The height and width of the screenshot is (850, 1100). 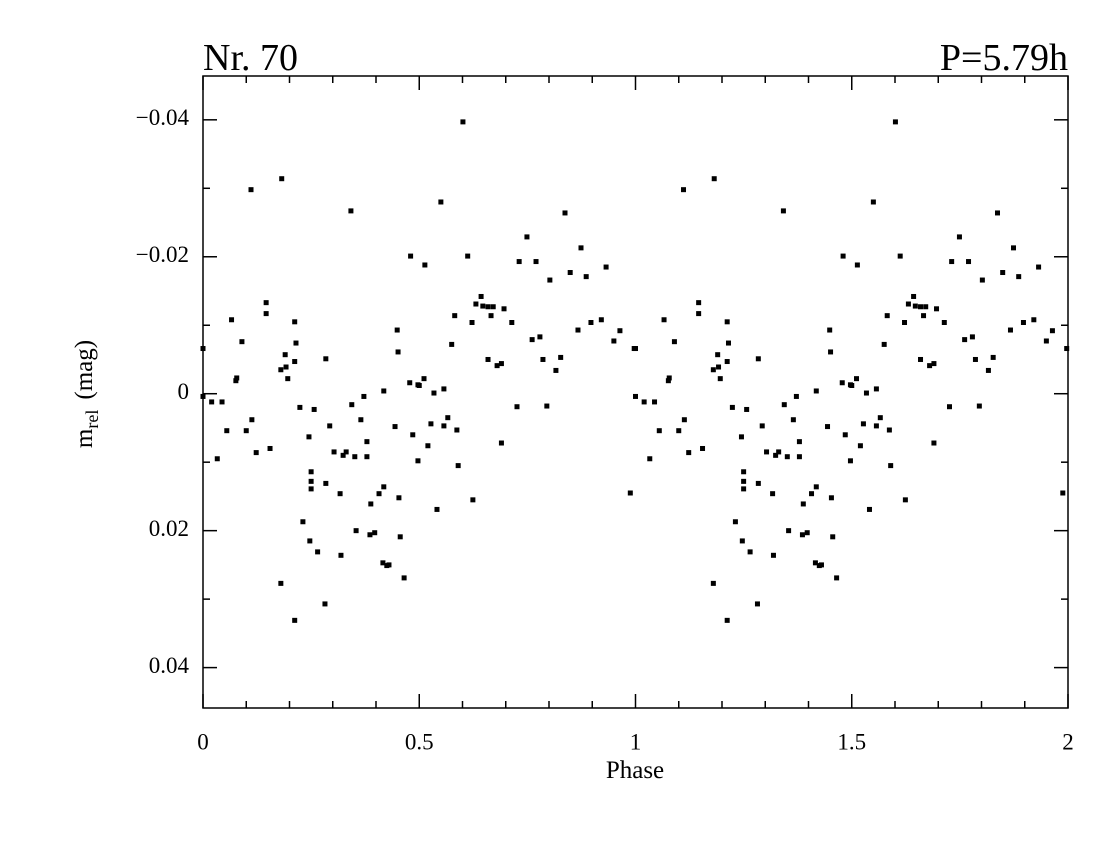 What do you see at coordinates (163, 117) in the screenshot?
I see `y-tick-label: −0.04` at bounding box center [163, 117].